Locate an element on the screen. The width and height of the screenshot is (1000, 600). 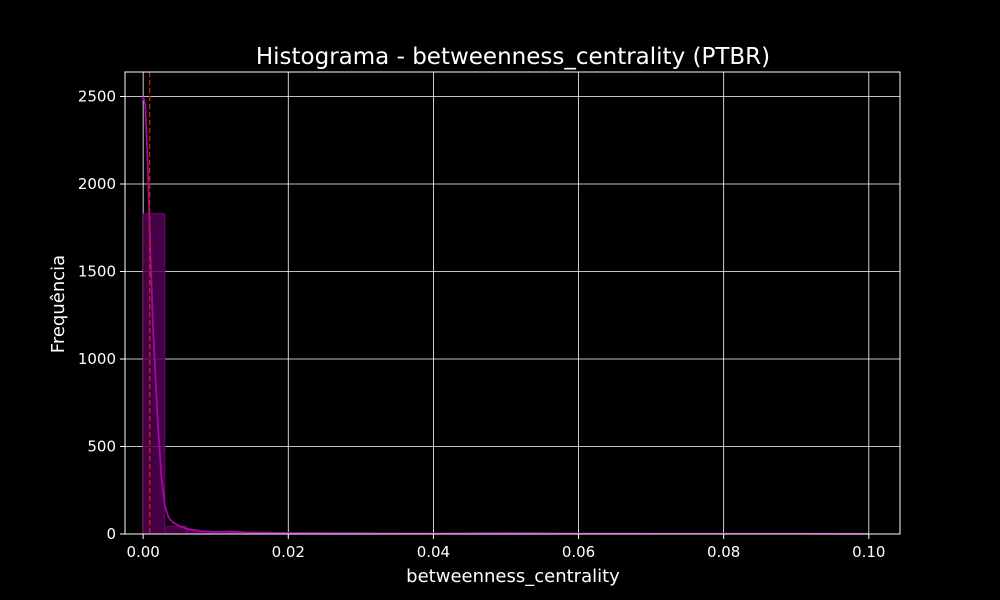
x-tick-label: 0.04 is located at coordinates (433, 552).